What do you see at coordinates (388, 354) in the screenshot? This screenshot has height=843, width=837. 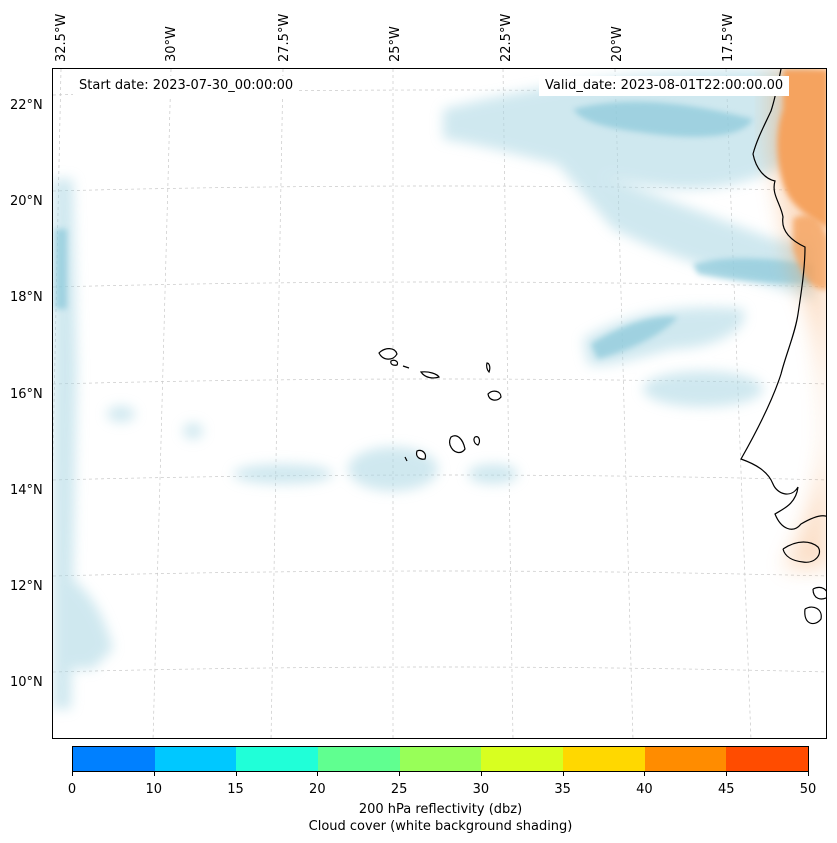 I see `island-santo-antao` at bounding box center [388, 354].